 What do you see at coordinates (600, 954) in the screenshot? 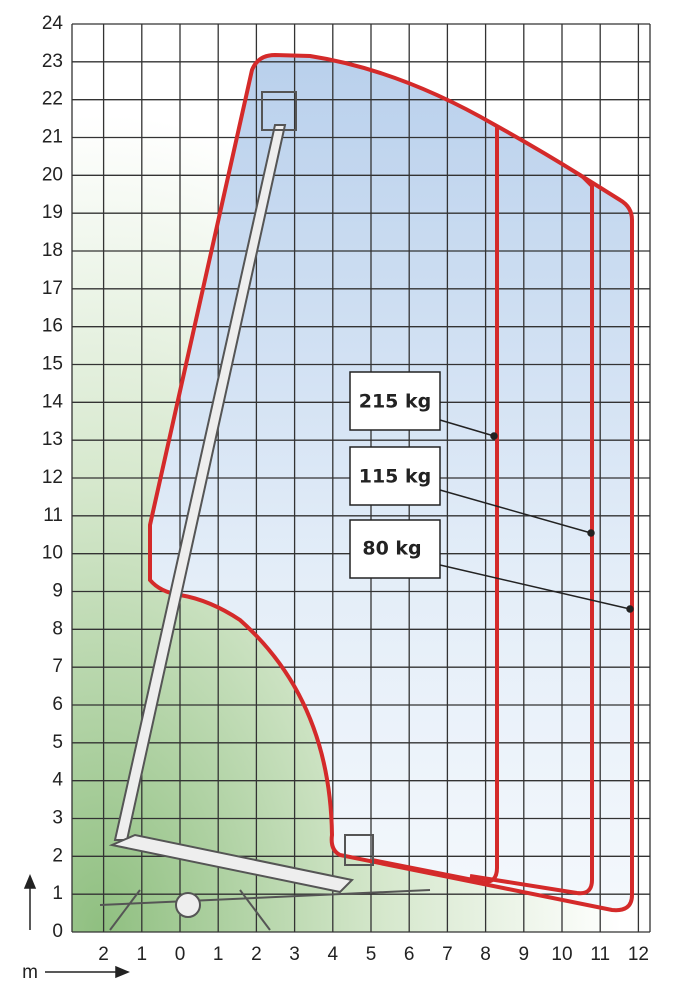
I see `x-tick-label: 11` at bounding box center [600, 954].